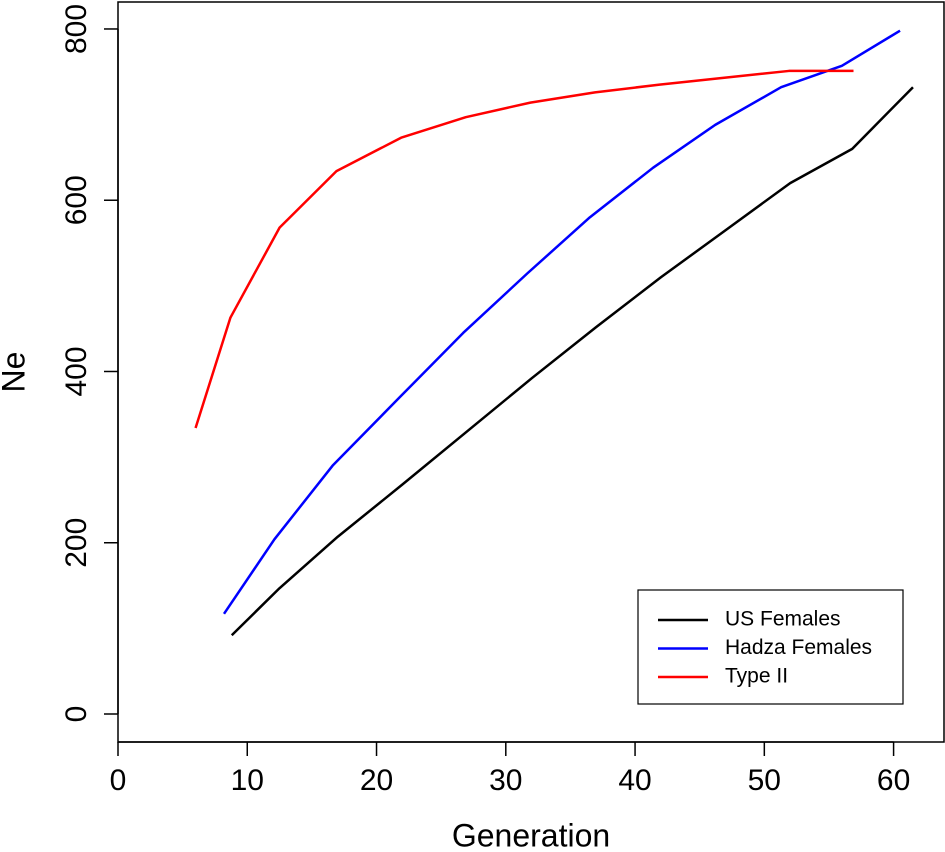 The height and width of the screenshot is (852, 945). What do you see at coordinates (756, 676) in the screenshot?
I see `legend-label: Type II` at bounding box center [756, 676].